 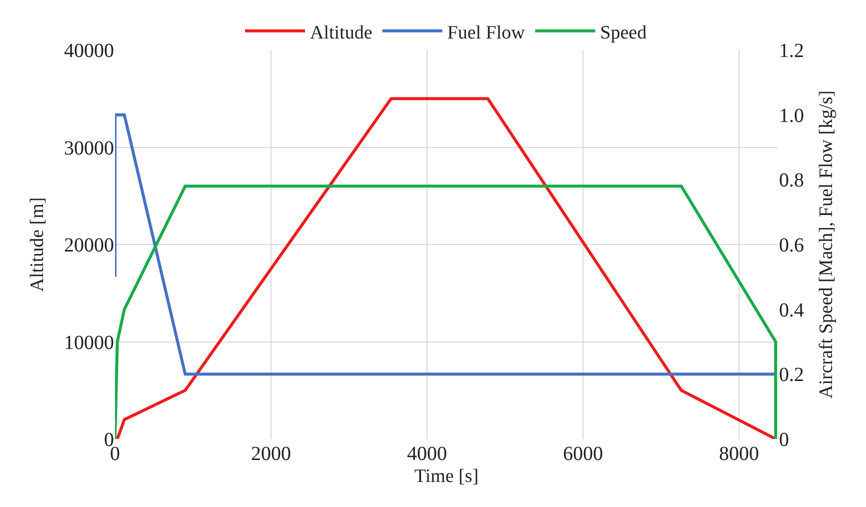 I want to click on y2-tick-label: 0.8, so click(x=791, y=181).